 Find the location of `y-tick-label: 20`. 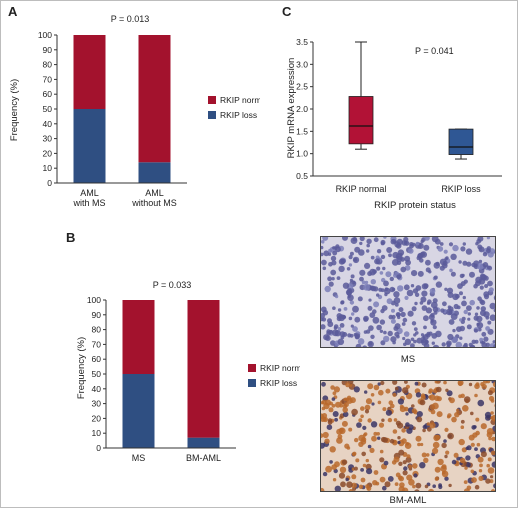

y-tick-label: 20 is located at coordinates (48, 153).